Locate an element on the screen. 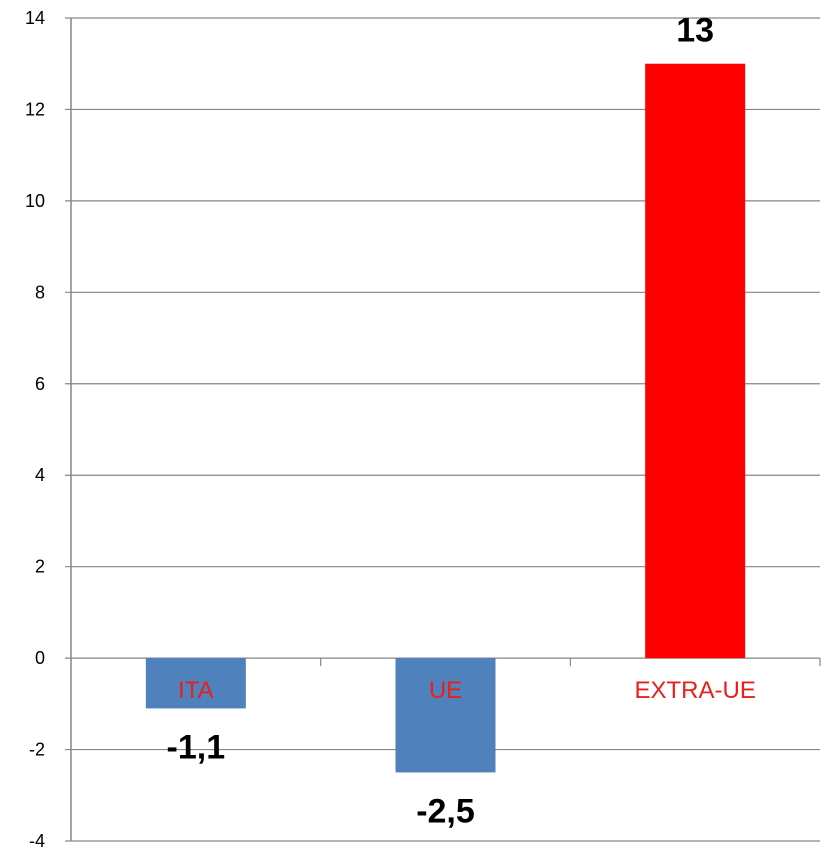 The height and width of the screenshot is (849, 825). y-tick-label: 0 is located at coordinates (40, 658).